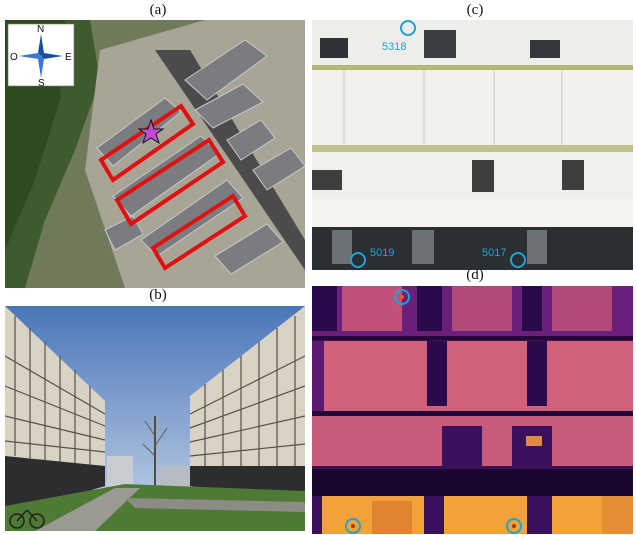  I want to click on compass-icon: N S E O, so click(41, 56).